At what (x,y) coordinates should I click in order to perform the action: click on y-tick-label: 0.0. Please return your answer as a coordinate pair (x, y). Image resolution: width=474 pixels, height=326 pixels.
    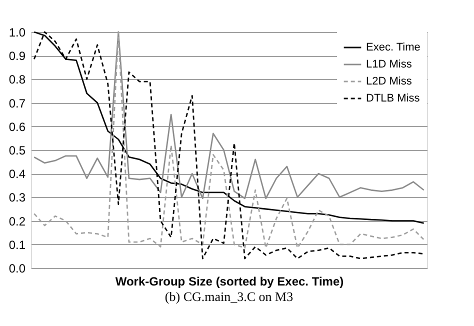
    Looking at the image, I should click on (17, 269).